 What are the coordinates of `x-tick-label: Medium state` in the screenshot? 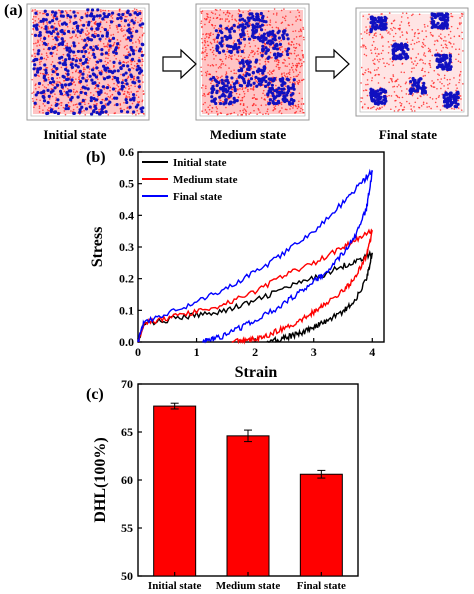 It's located at (248, 586).